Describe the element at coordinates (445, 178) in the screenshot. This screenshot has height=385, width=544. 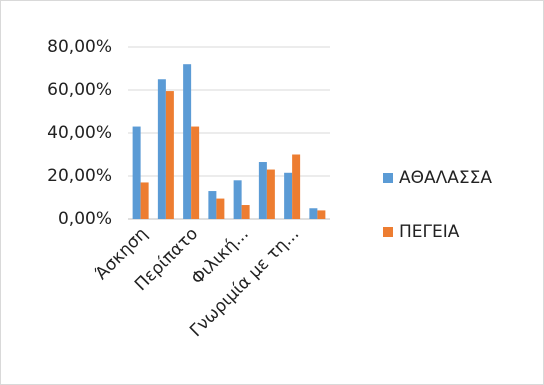
I see `legend-label: ΑΘΑΛΑΣΣΑ` at that location.